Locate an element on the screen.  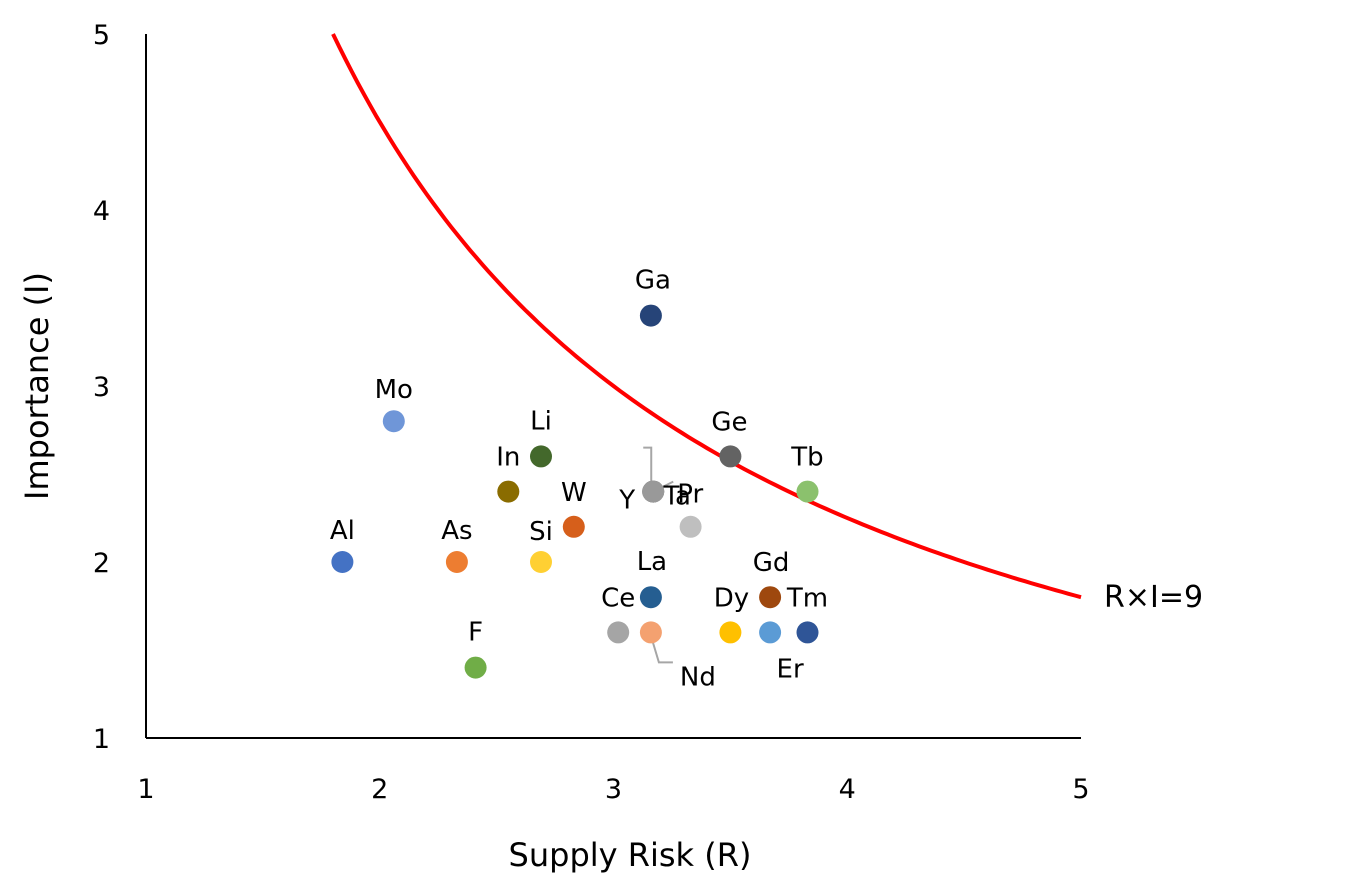
point-dy is located at coordinates (730, 632).